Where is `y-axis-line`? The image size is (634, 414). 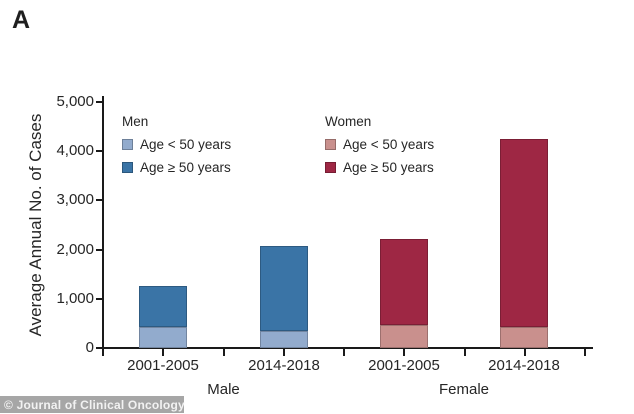 y-axis-line is located at coordinates (103, 222).